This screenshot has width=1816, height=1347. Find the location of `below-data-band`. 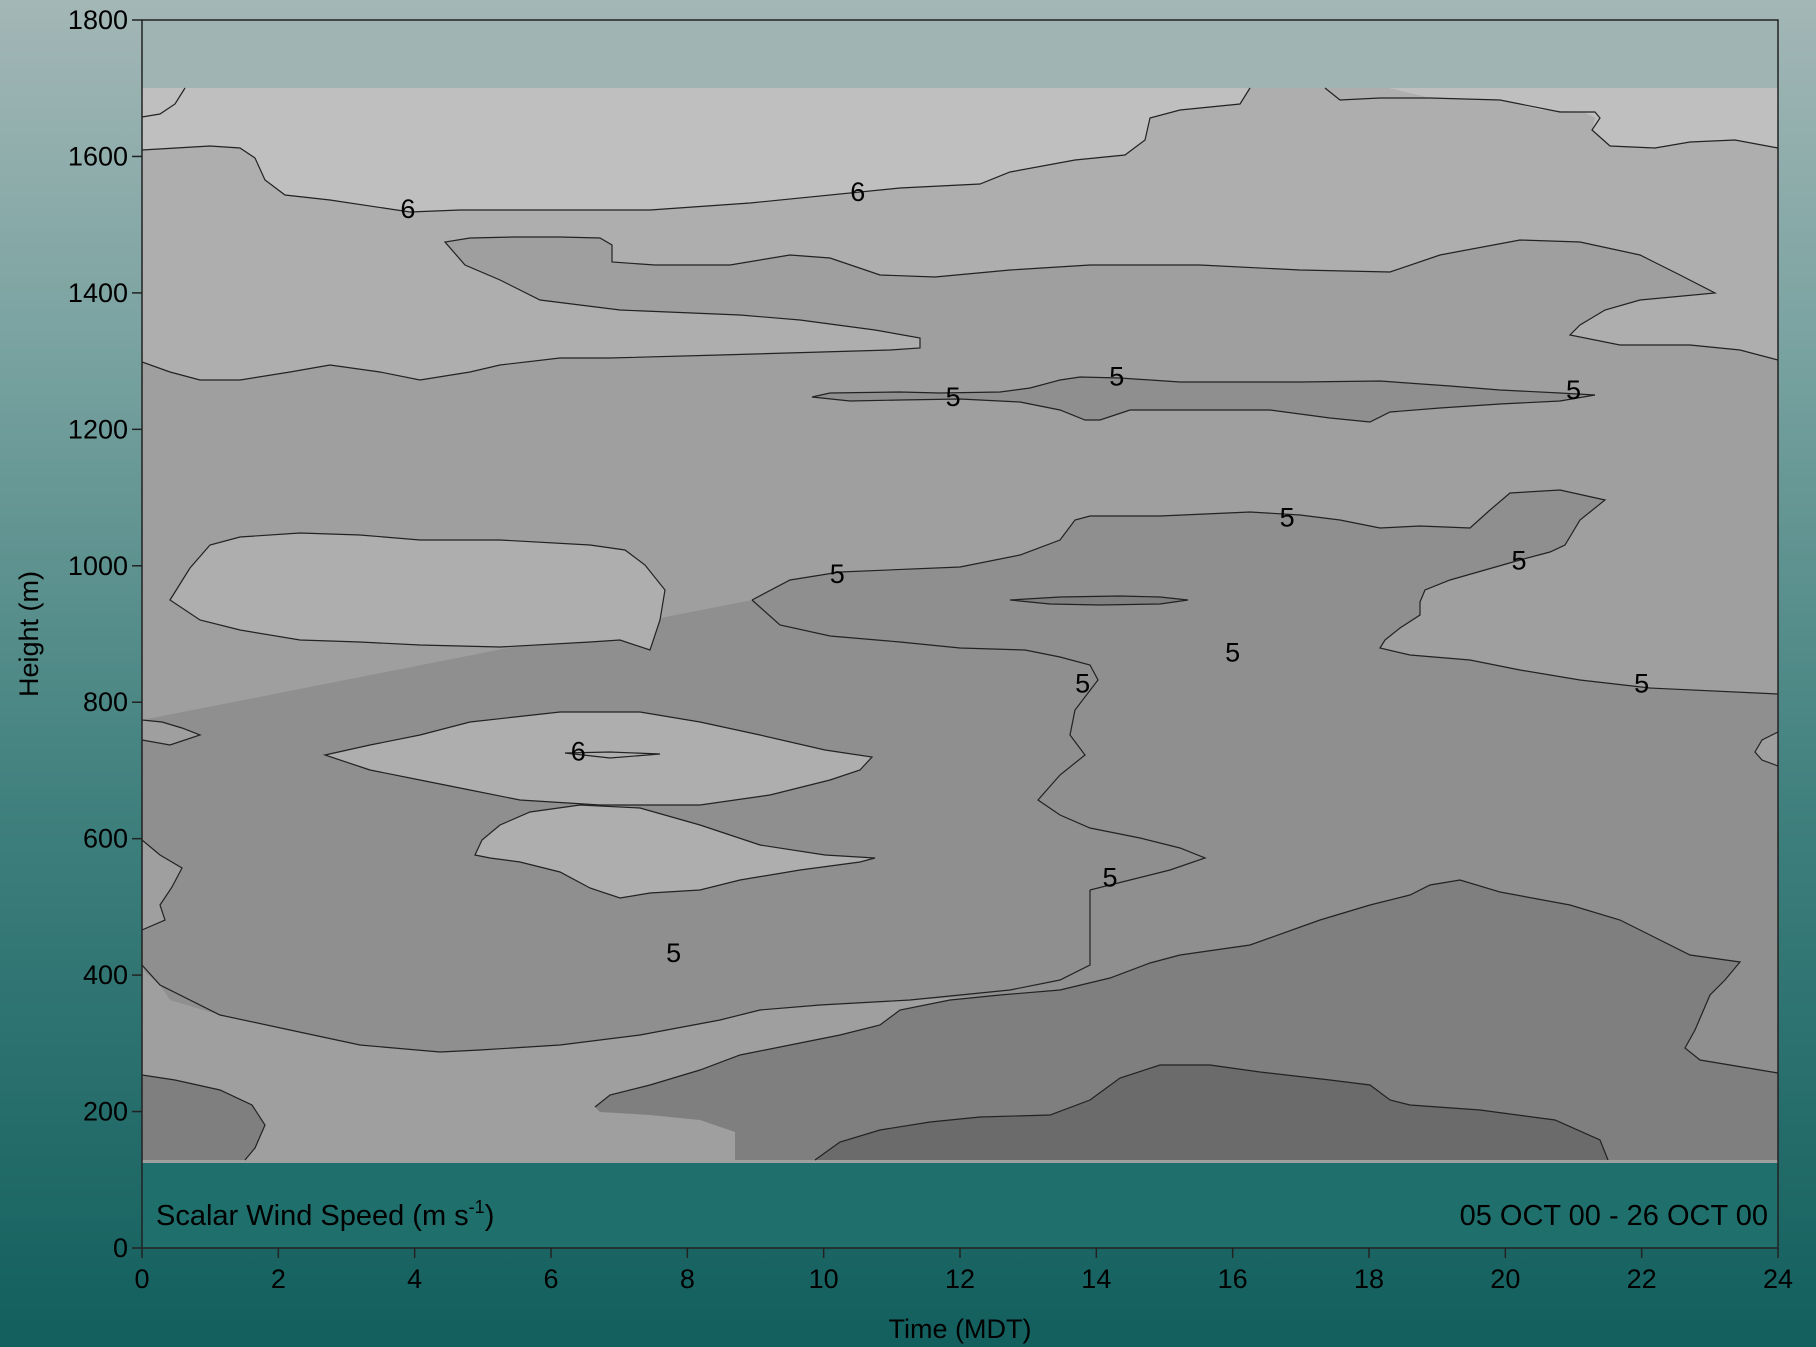

below-data-band is located at coordinates (960, 1205).